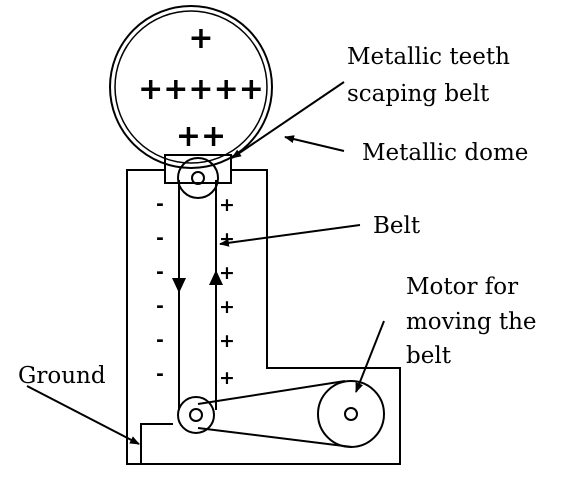 The width and height of the screenshot is (588, 481). What do you see at coordinates (201, 89) in the screenshot?
I see `dome-charge-row2: +++++` at bounding box center [201, 89].